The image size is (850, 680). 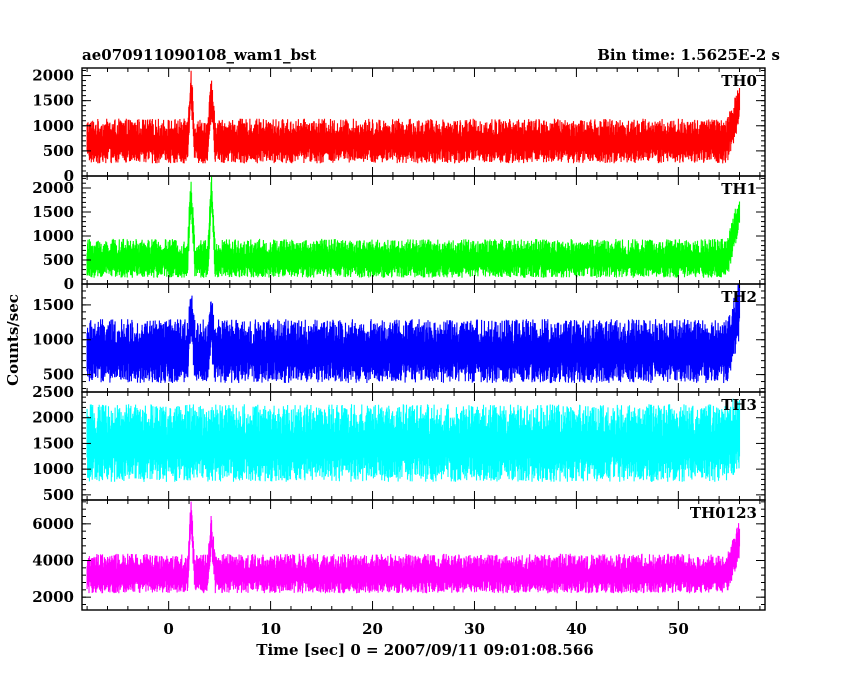 I want to click on series-line-th2, so click(x=413, y=334).